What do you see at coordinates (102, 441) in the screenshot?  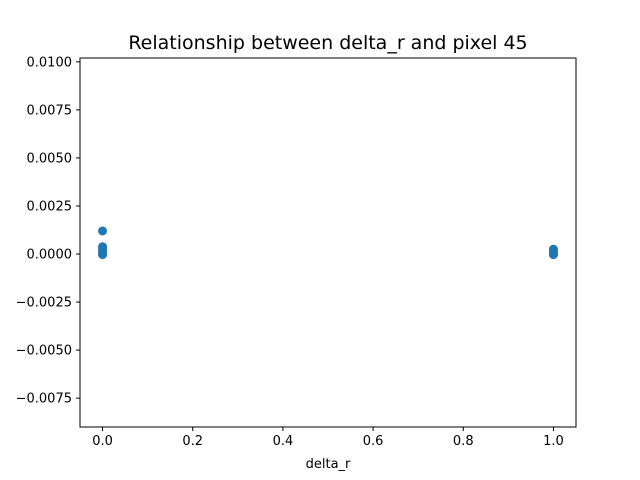 I see `x-tick-label: 0.0` at bounding box center [102, 441].